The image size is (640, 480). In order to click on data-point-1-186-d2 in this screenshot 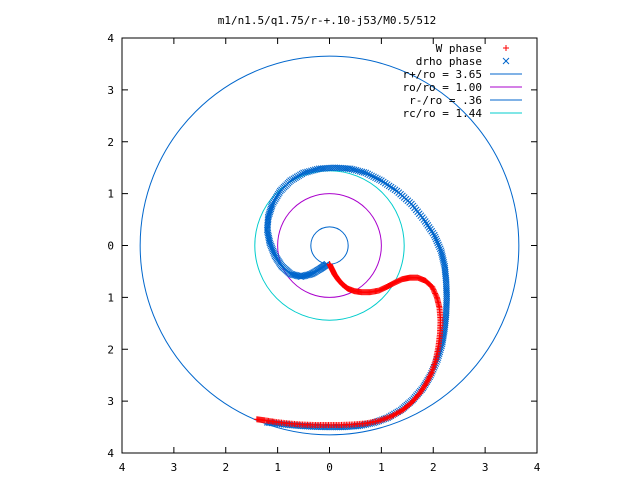, I will do `click(442, 254)`.